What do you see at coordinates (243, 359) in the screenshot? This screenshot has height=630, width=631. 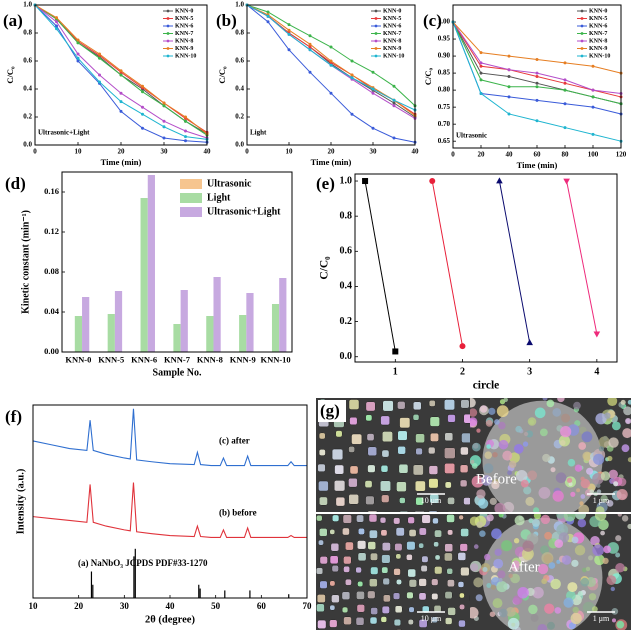 I see `x-tick-label: KNN-9` at bounding box center [243, 359].